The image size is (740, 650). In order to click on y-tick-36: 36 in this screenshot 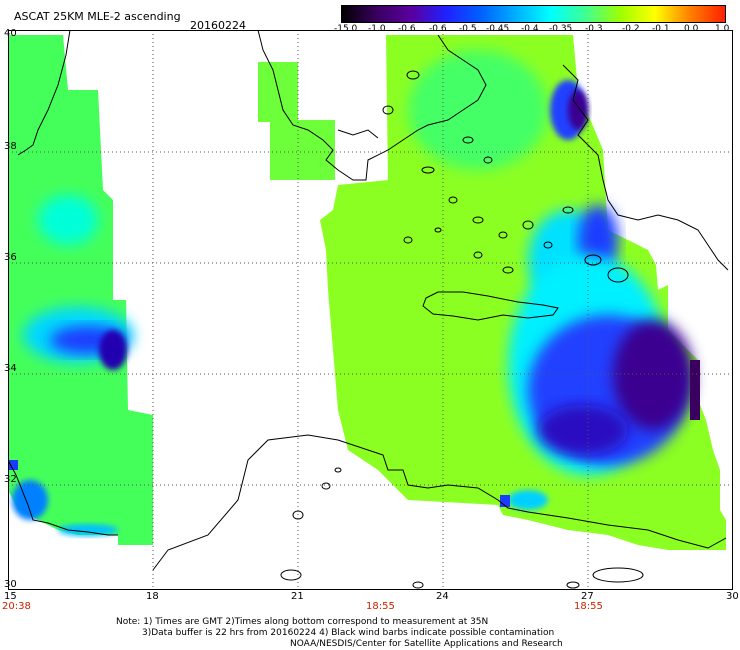, I will do `click(10, 257)`.